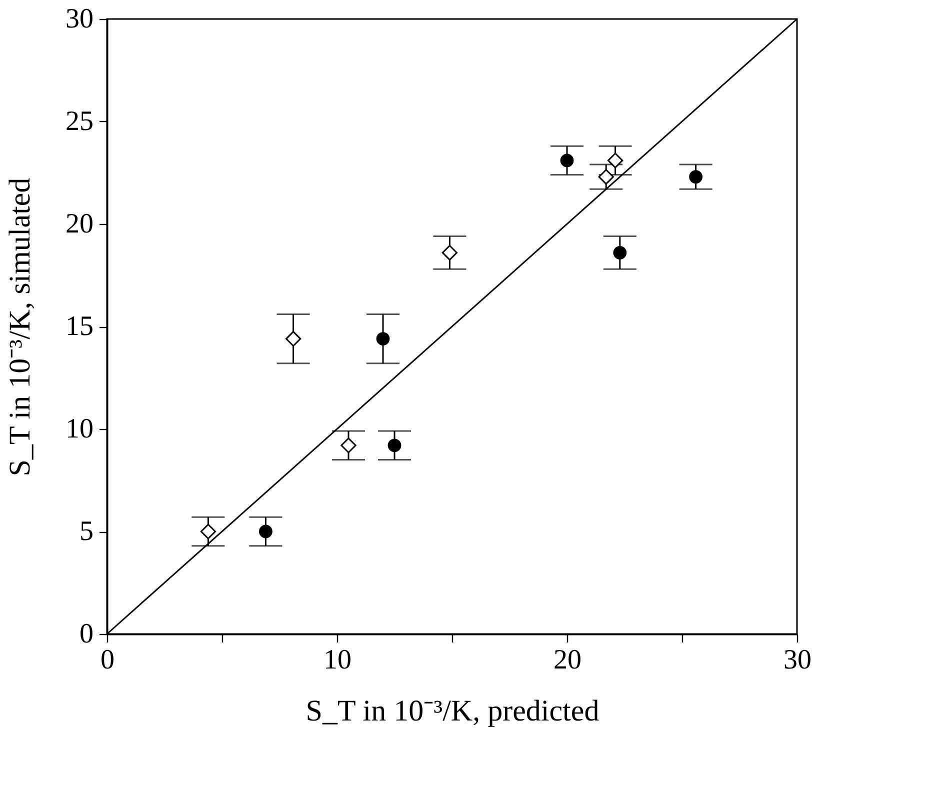 The width and height of the screenshot is (935, 793). What do you see at coordinates (80, 121) in the screenshot?
I see `y-tick-label: 25` at bounding box center [80, 121].